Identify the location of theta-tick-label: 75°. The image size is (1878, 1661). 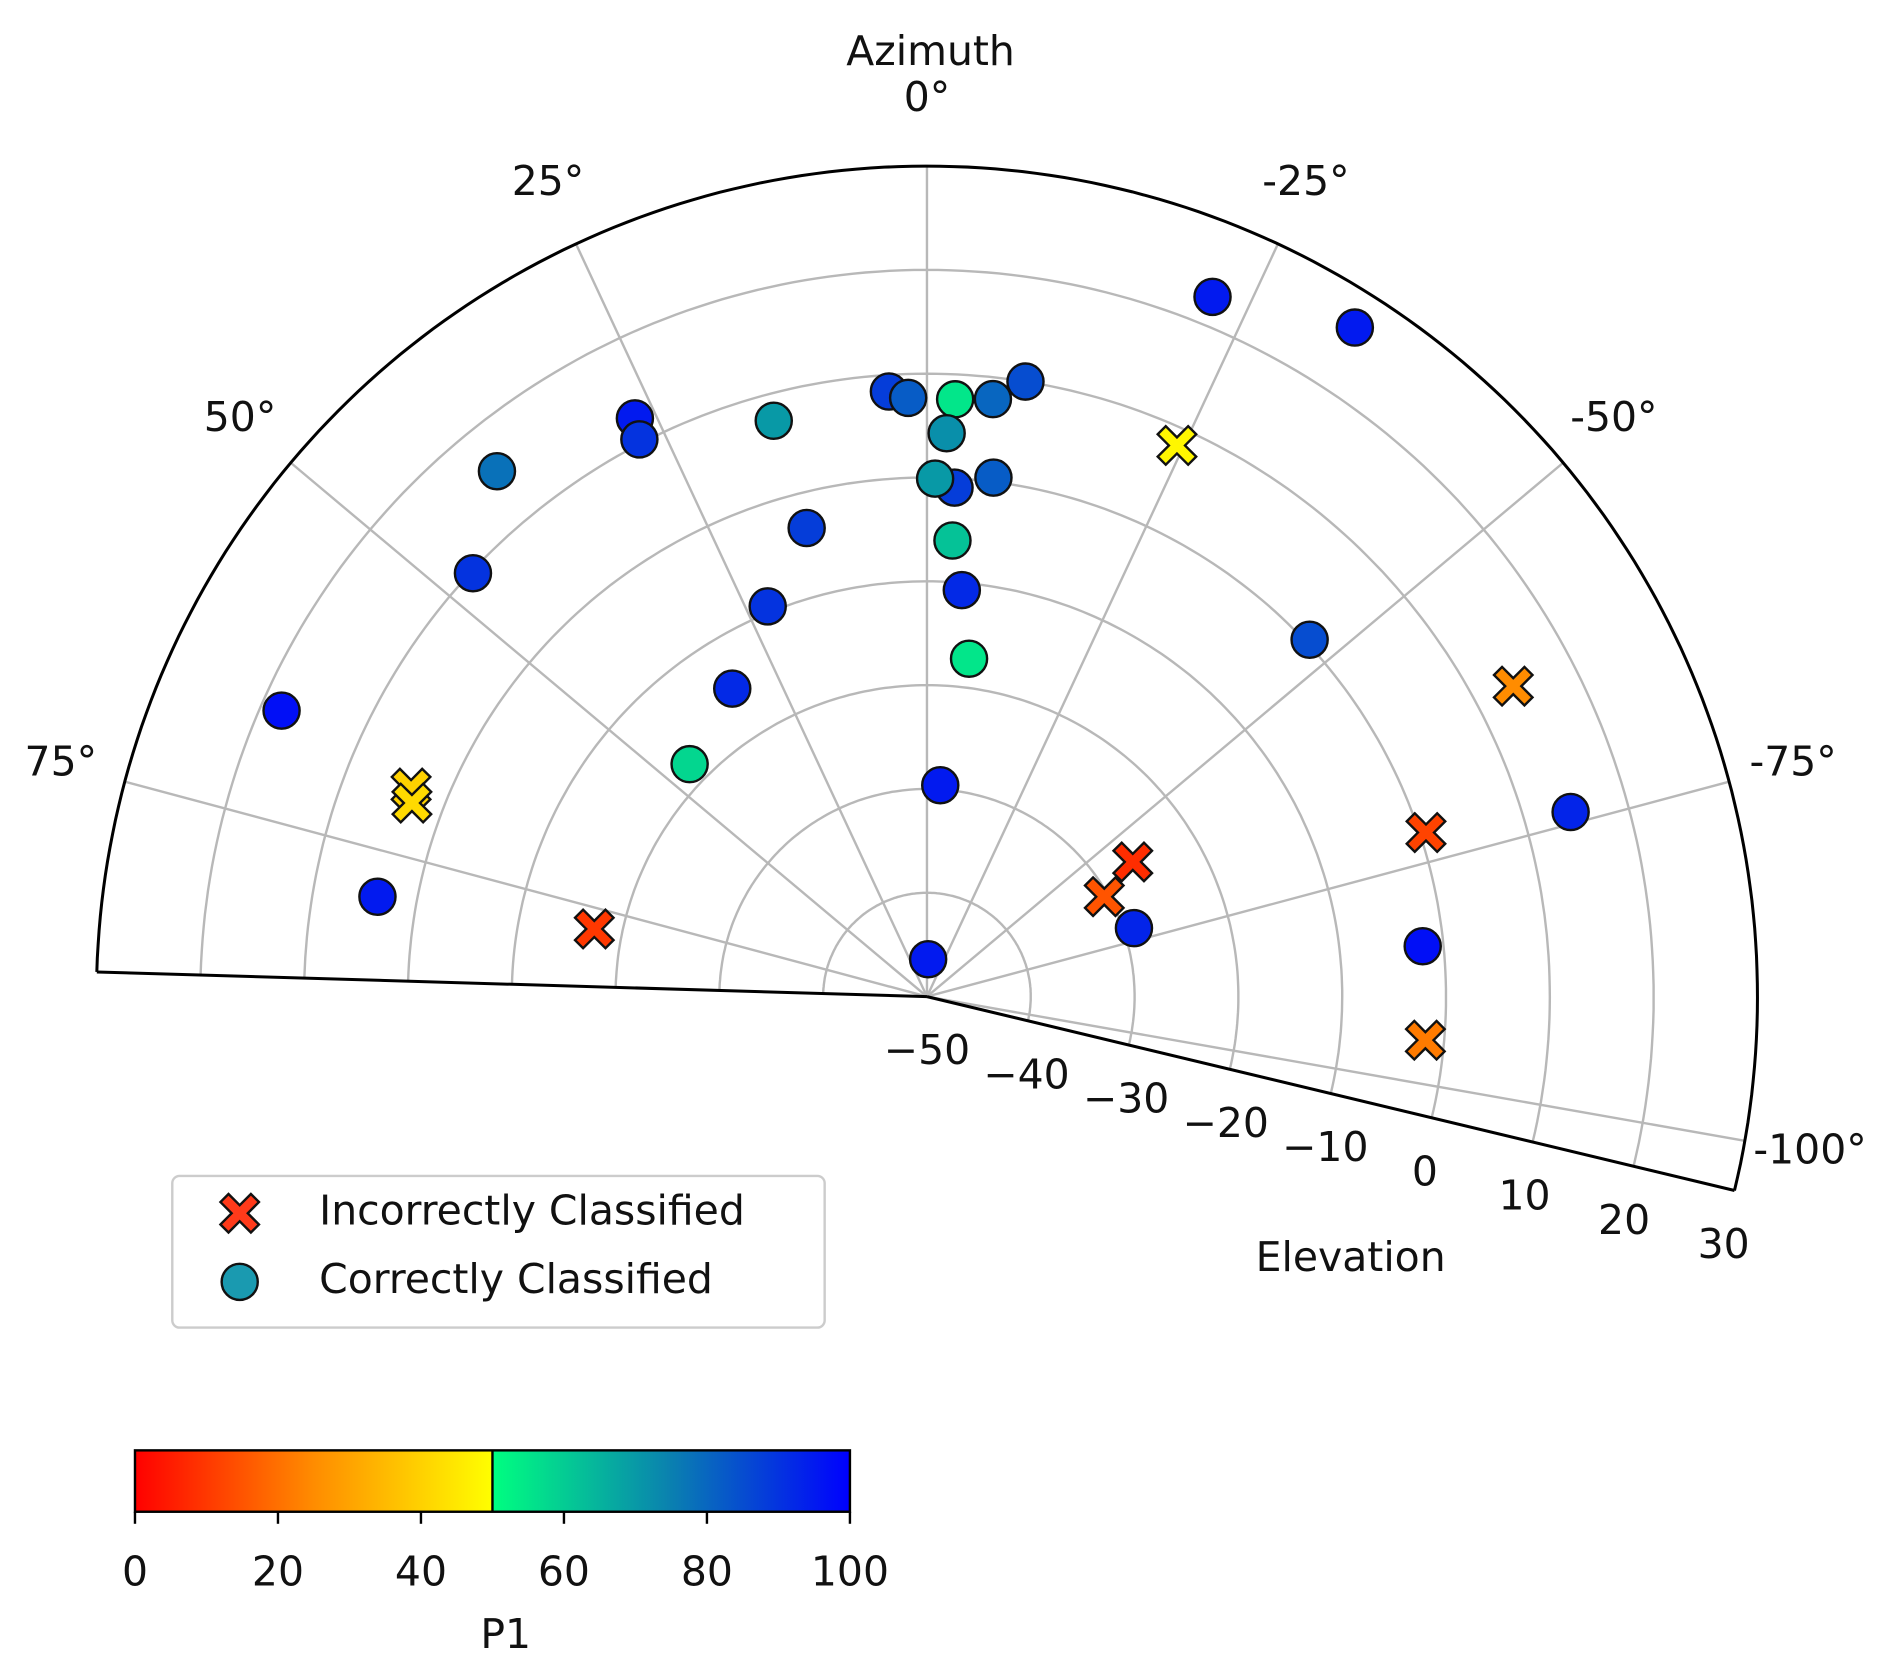
(61, 762).